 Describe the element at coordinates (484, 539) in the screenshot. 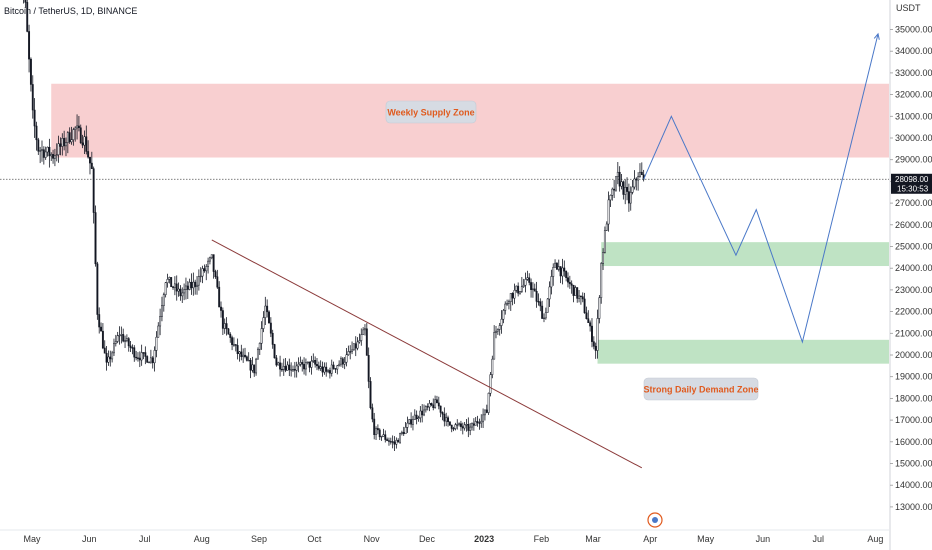

I see `x-tick-label: 2023` at that location.